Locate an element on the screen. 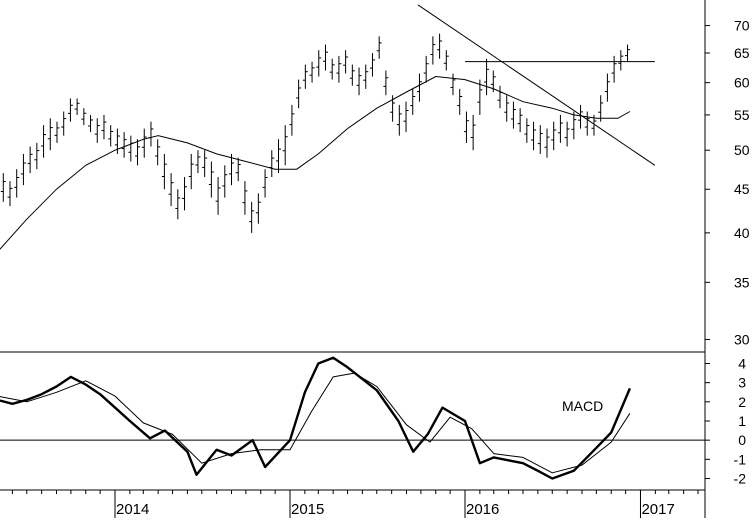 Image resolution: width=752 pixels, height=523 pixels. year-label: 2016 is located at coordinates (482, 509).